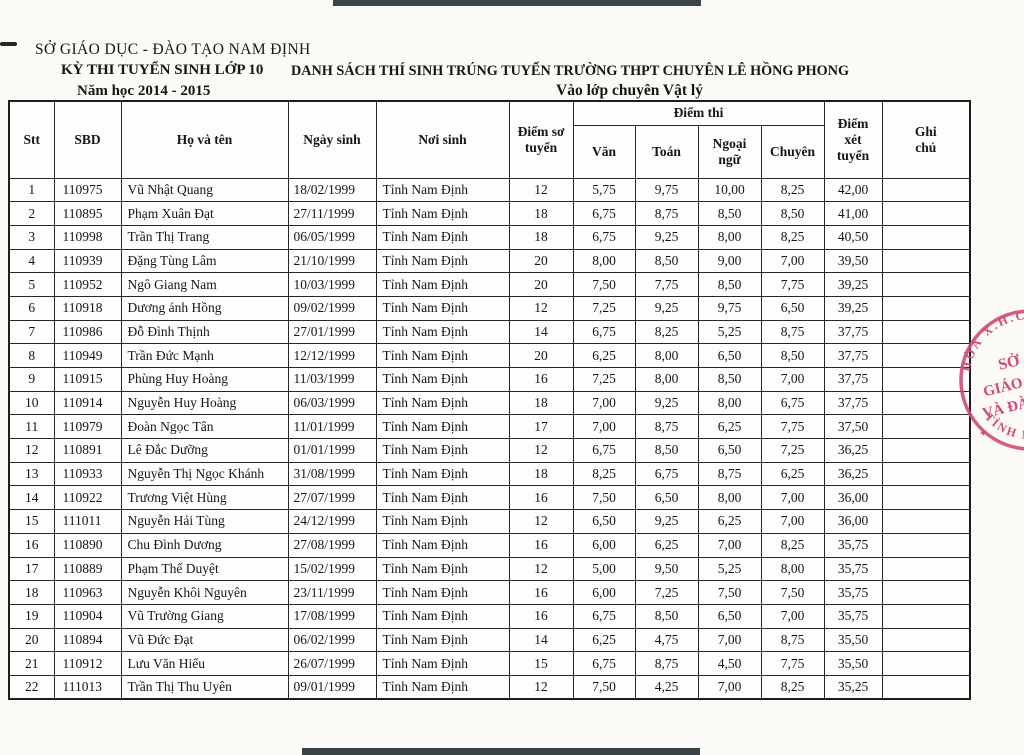 This screenshot has height=755, width=1024. I want to click on cell-sbd: 110890, so click(87, 545).